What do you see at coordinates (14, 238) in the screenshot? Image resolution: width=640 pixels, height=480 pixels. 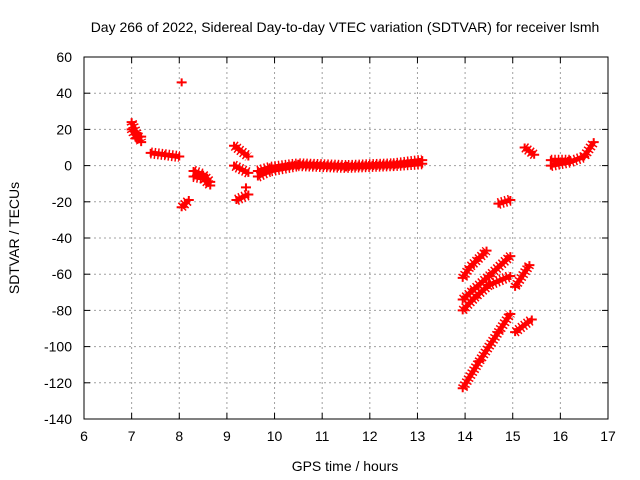 I see `y-axis-title: SDTVAR / TECUs` at bounding box center [14, 238].